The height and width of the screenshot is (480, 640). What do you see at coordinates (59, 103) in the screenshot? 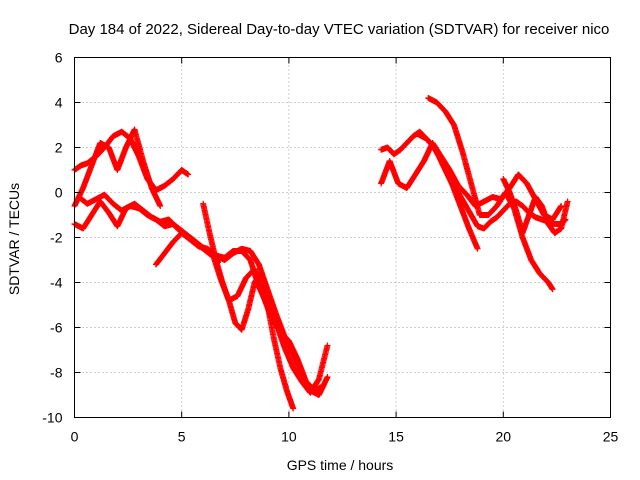
I see `y-tick-label: 4` at bounding box center [59, 103].